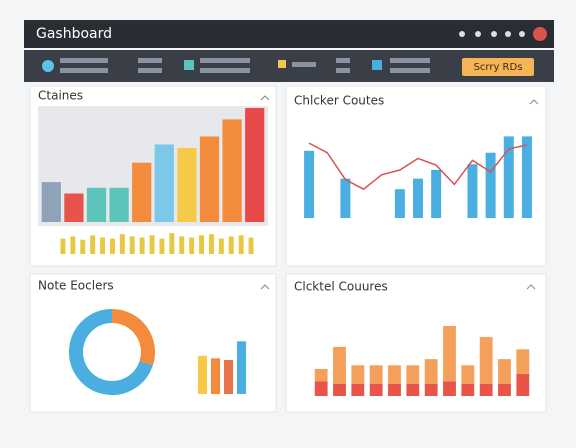  I want to click on window-icons, so click(503, 34).